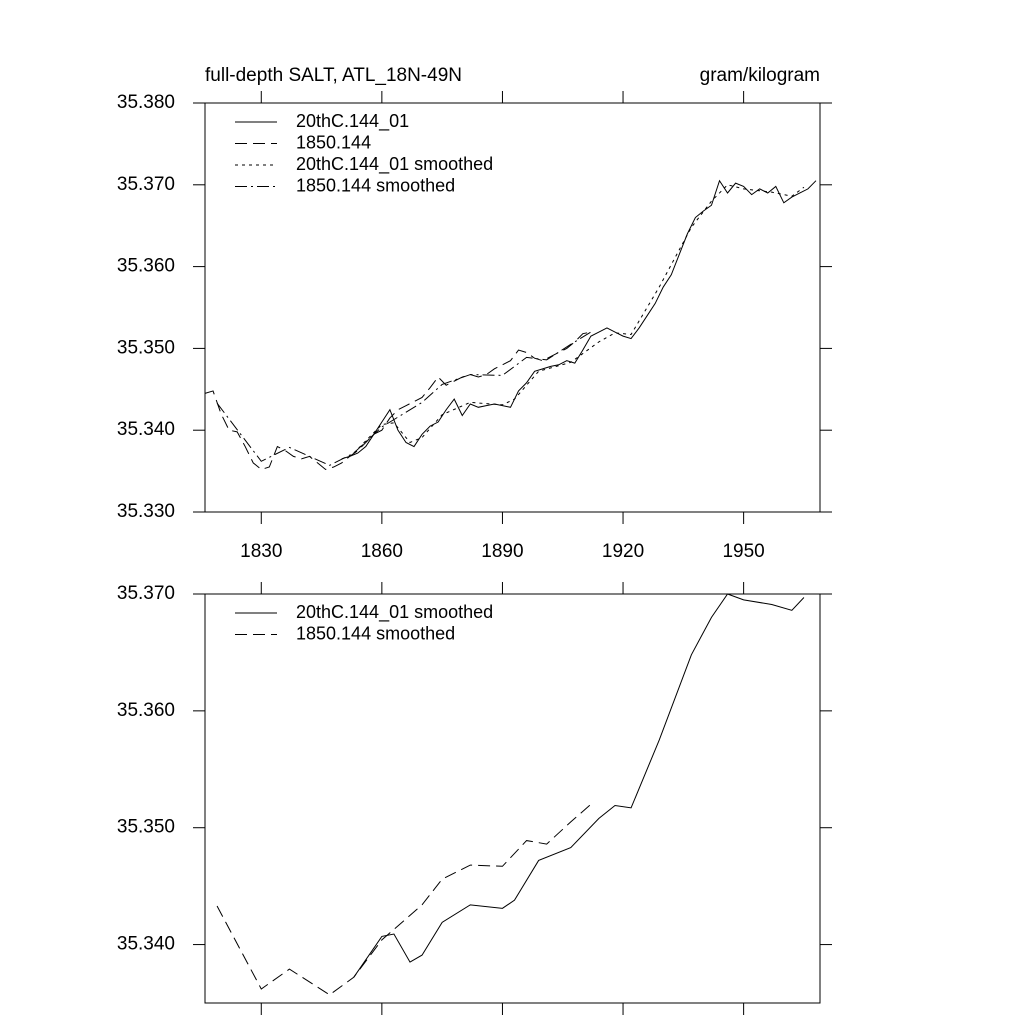 Image resolution: width=1024 pixels, height=1024 pixels. What do you see at coordinates (760, 75) in the screenshot?
I see `units-label: gram/kilogram` at bounding box center [760, 75].